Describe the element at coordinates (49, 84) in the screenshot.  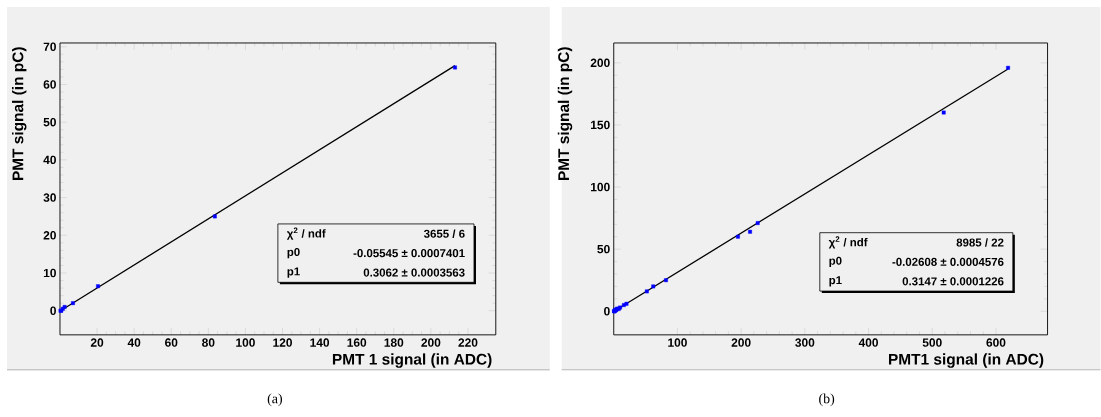
I see `y-tick-label: 60` at that location.